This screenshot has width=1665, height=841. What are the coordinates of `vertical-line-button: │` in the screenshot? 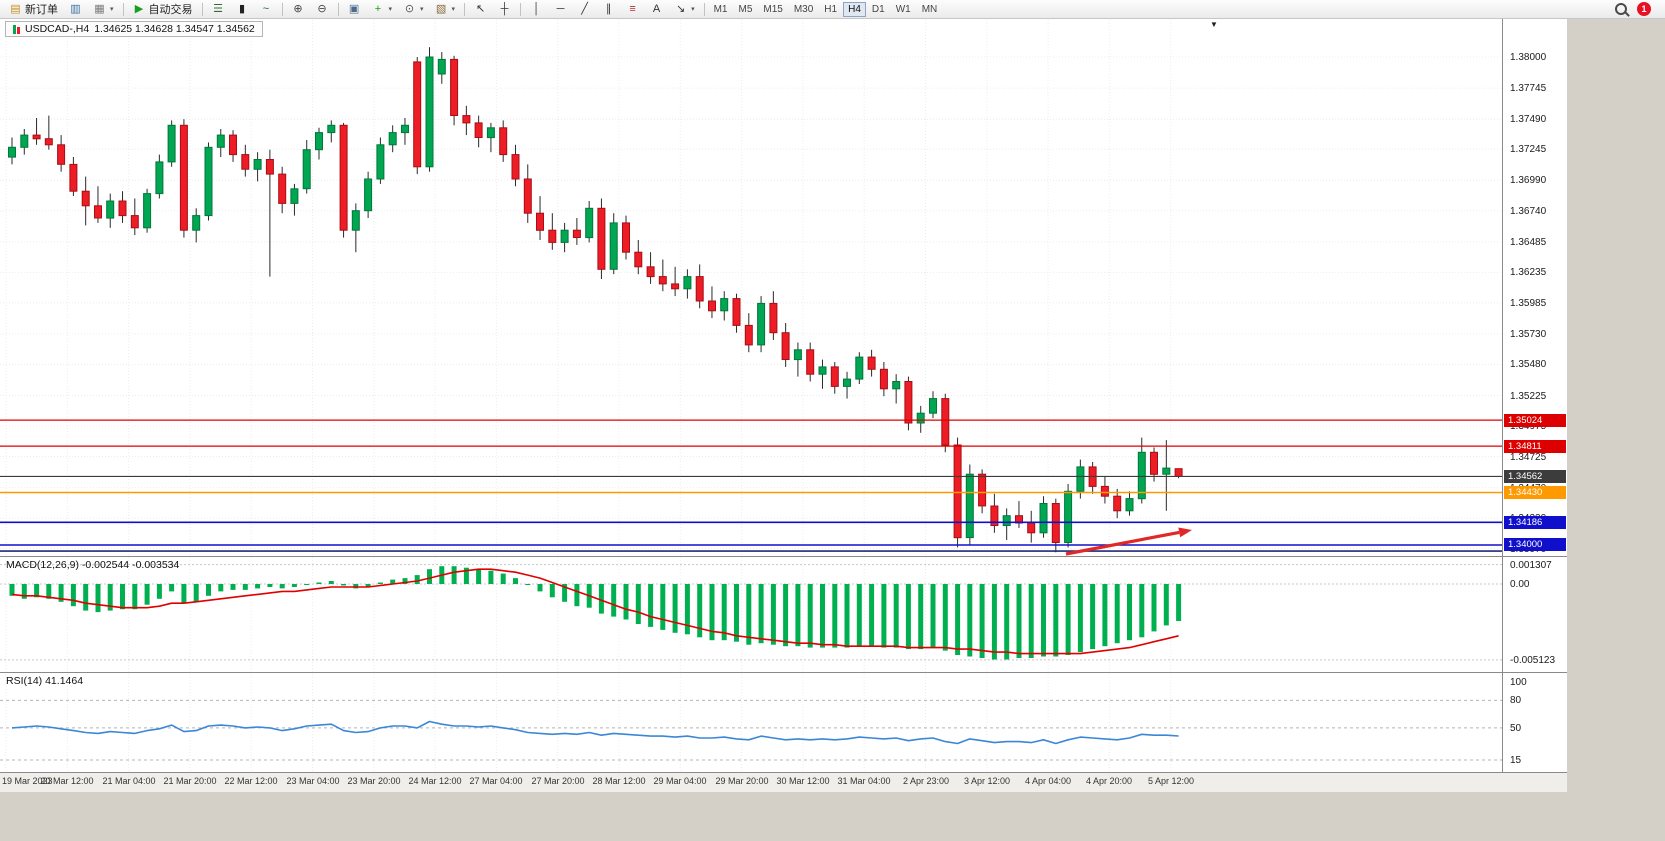 It's located at (536, 9).